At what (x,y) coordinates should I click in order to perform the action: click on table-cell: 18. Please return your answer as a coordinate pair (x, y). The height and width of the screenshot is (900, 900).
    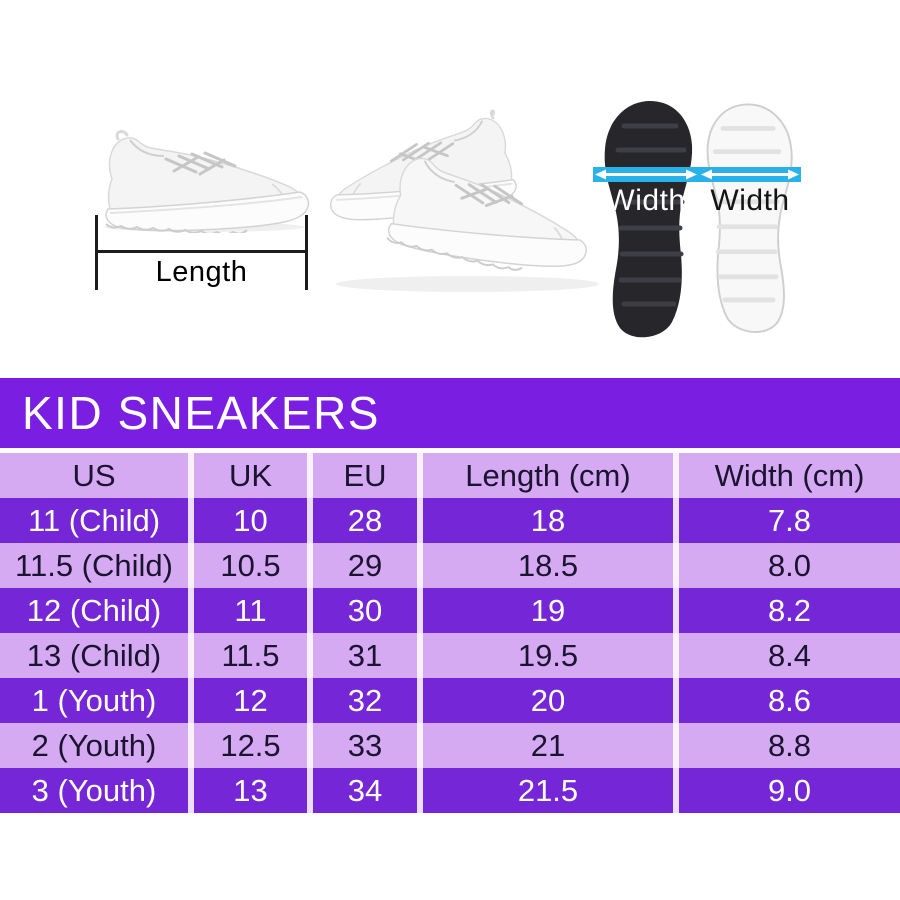
    Looking at the image, I should click on (548, 520).